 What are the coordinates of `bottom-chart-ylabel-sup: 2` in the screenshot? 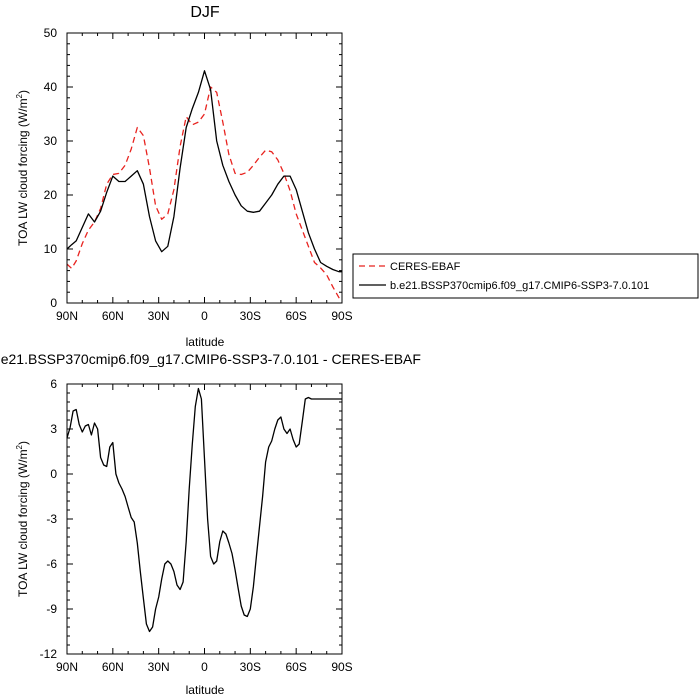 It's located at (19, 446).